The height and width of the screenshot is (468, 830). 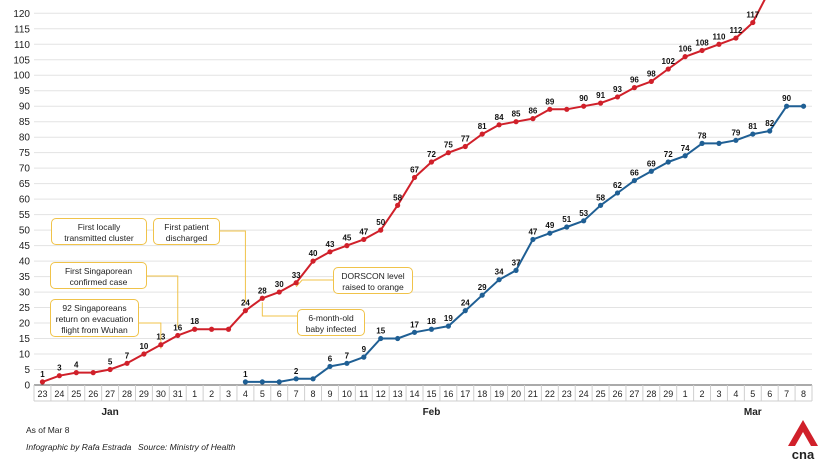 I want to click on month-label: Feb, so click(x=432, y=412).